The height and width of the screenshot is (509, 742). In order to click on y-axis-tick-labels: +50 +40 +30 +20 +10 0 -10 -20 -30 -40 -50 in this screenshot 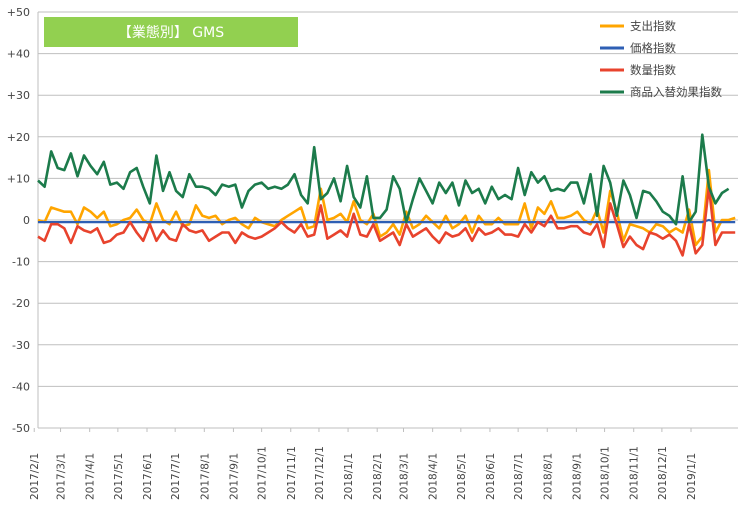, I will do `click(18, 220)`.